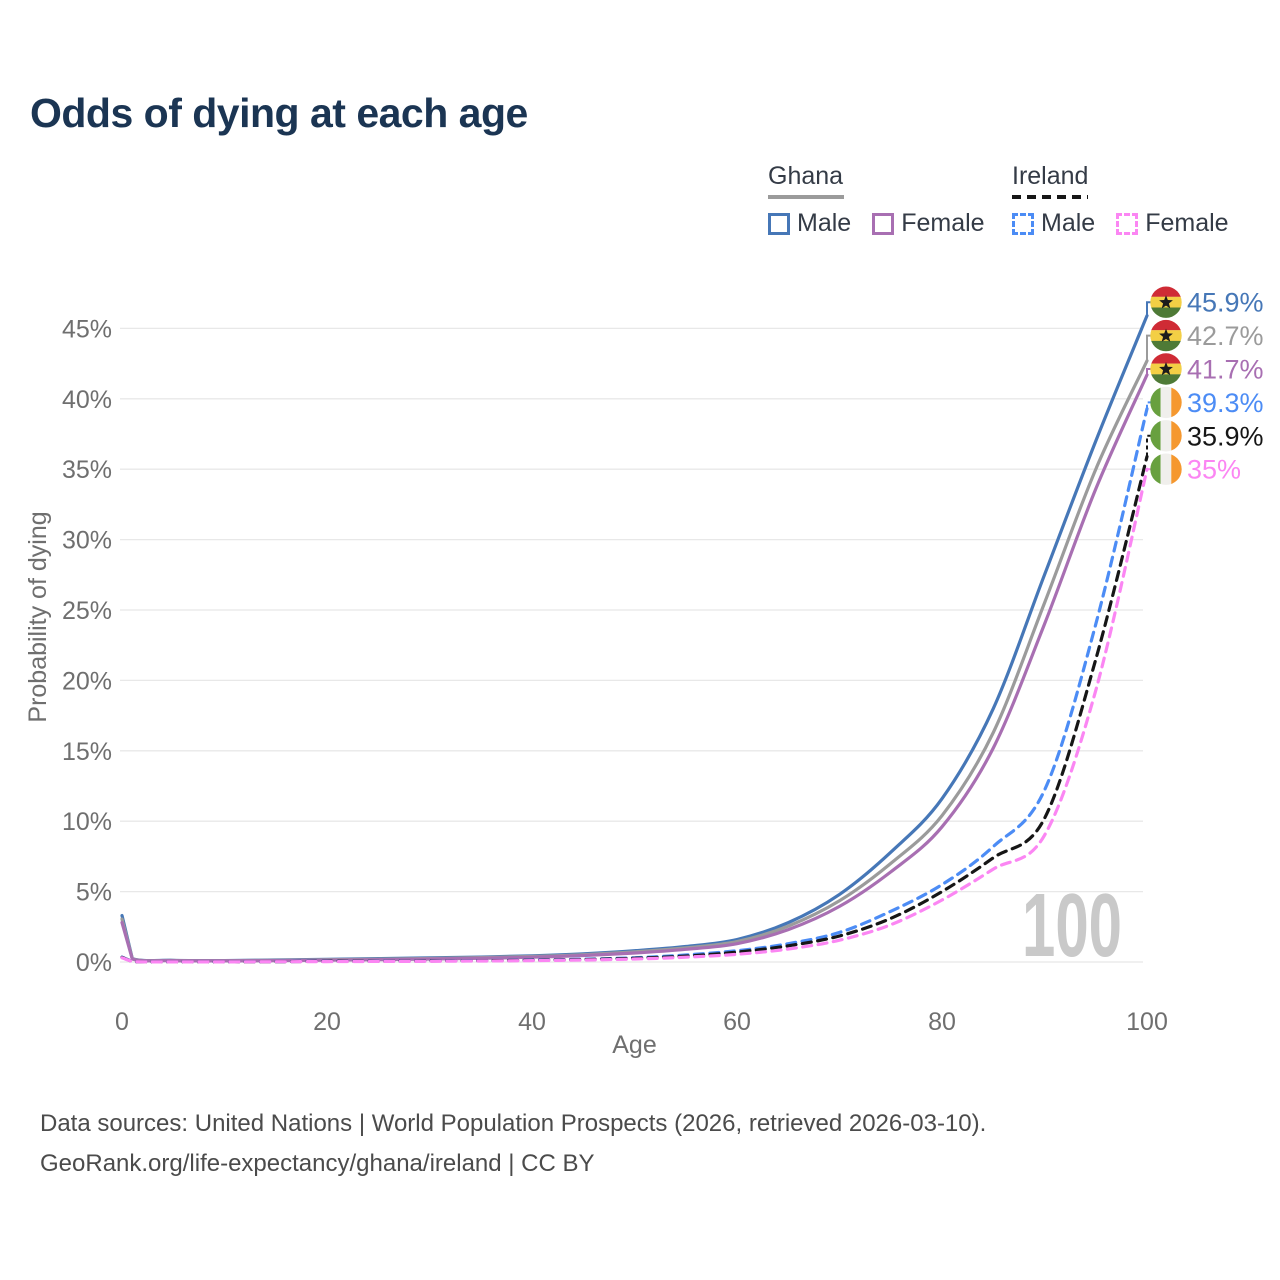 The width and height of the screenshot is (1280, 1280). What do you see at coordinates (87, 470) in the screenshot?
I see `y-tick-label: 35%` at bounding box center [87, 470].